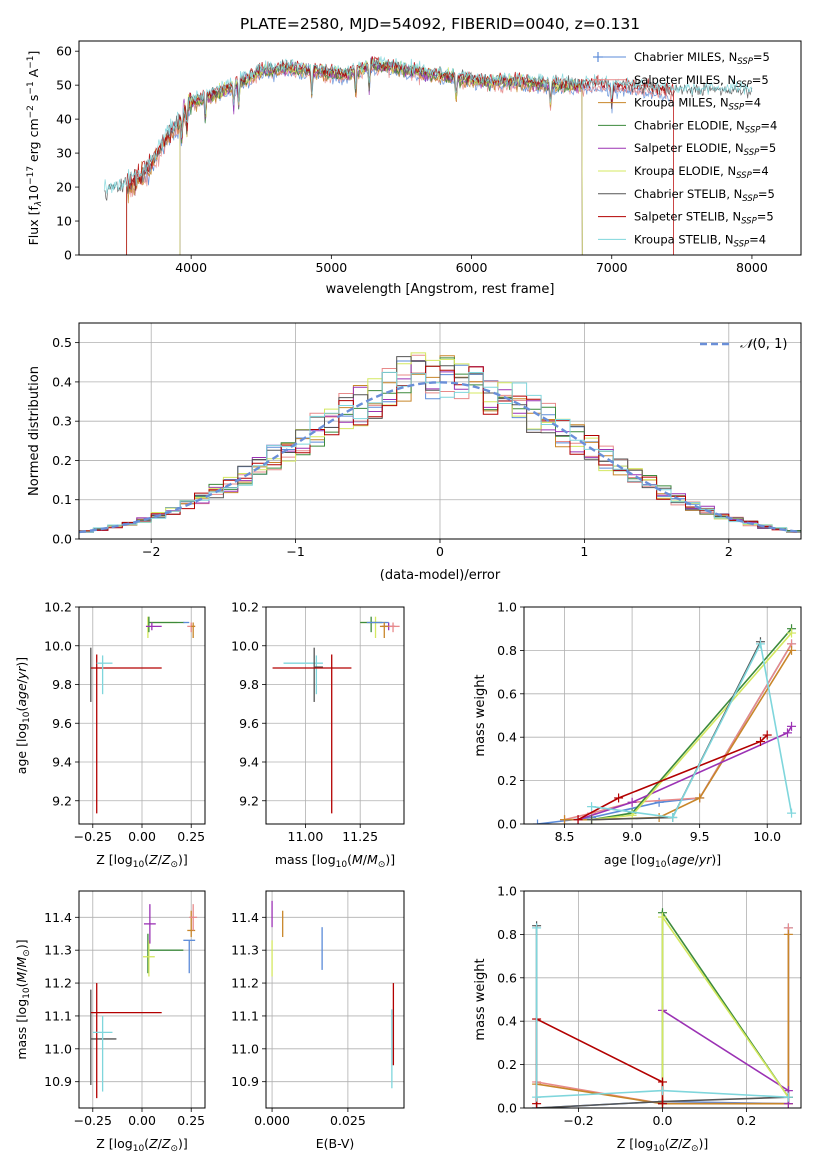 Image resolution: width=819 pixels, height=1170 pixels. I want to click on y-tick-label: 9.6, so click(249, 723).